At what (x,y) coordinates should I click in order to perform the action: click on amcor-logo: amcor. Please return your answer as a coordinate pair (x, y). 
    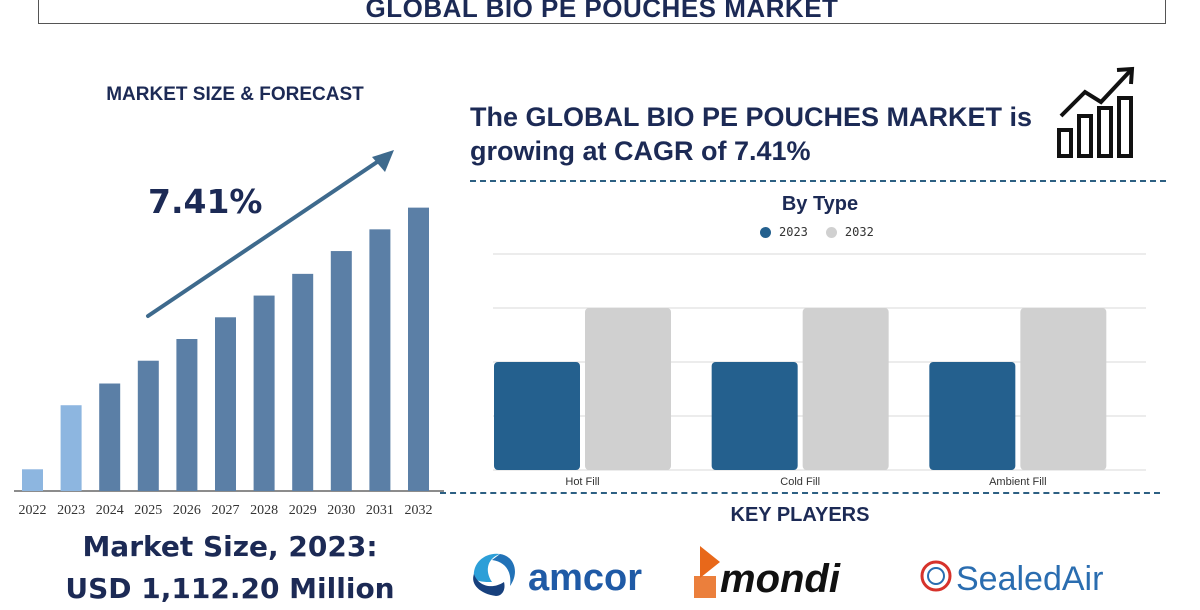
    Looking at the image, I should click on (557, 576).